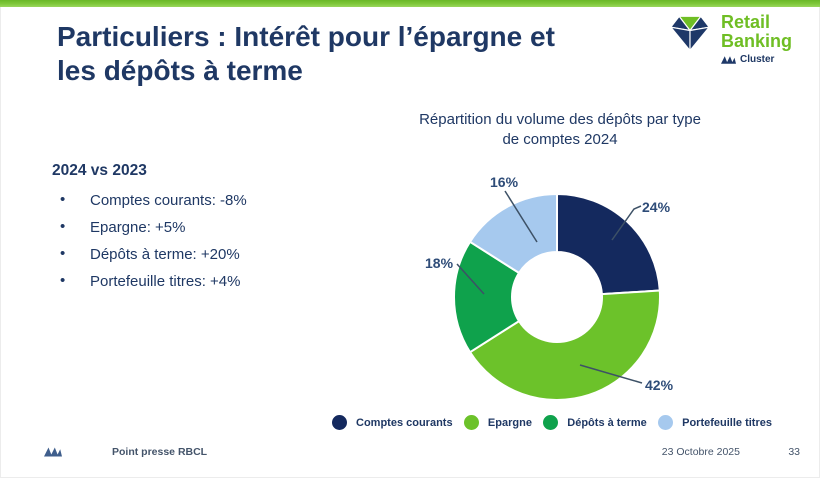 This screenshot has width=820, height=478. I want to click on cluster-line: Cluster, so click(756, 59).